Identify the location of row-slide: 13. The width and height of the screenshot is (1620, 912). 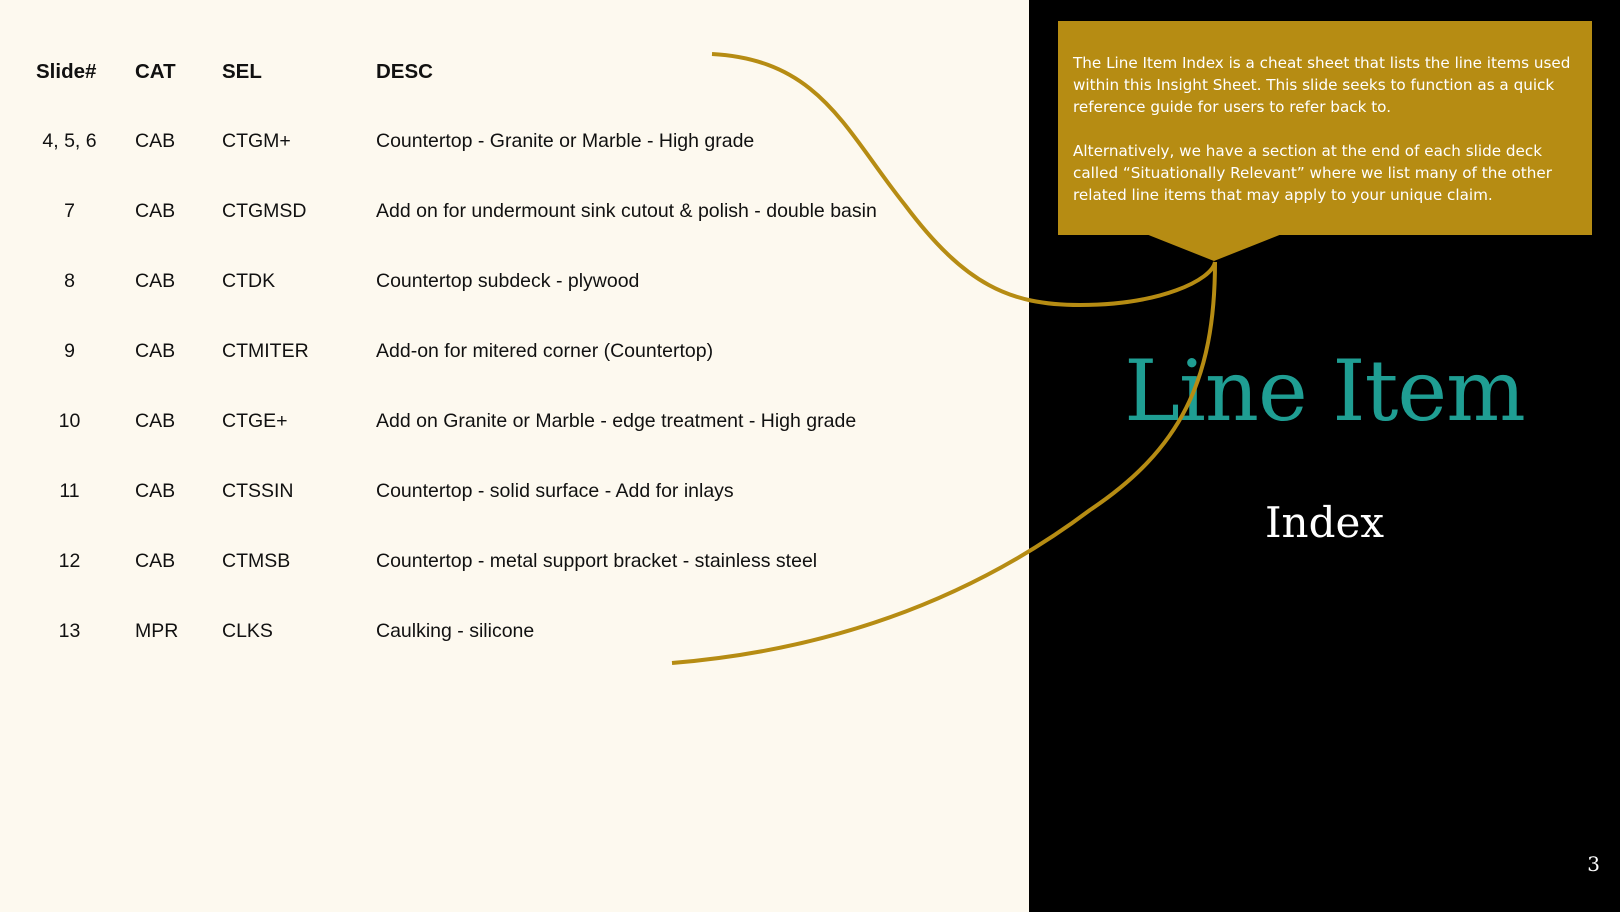
(69, 631).